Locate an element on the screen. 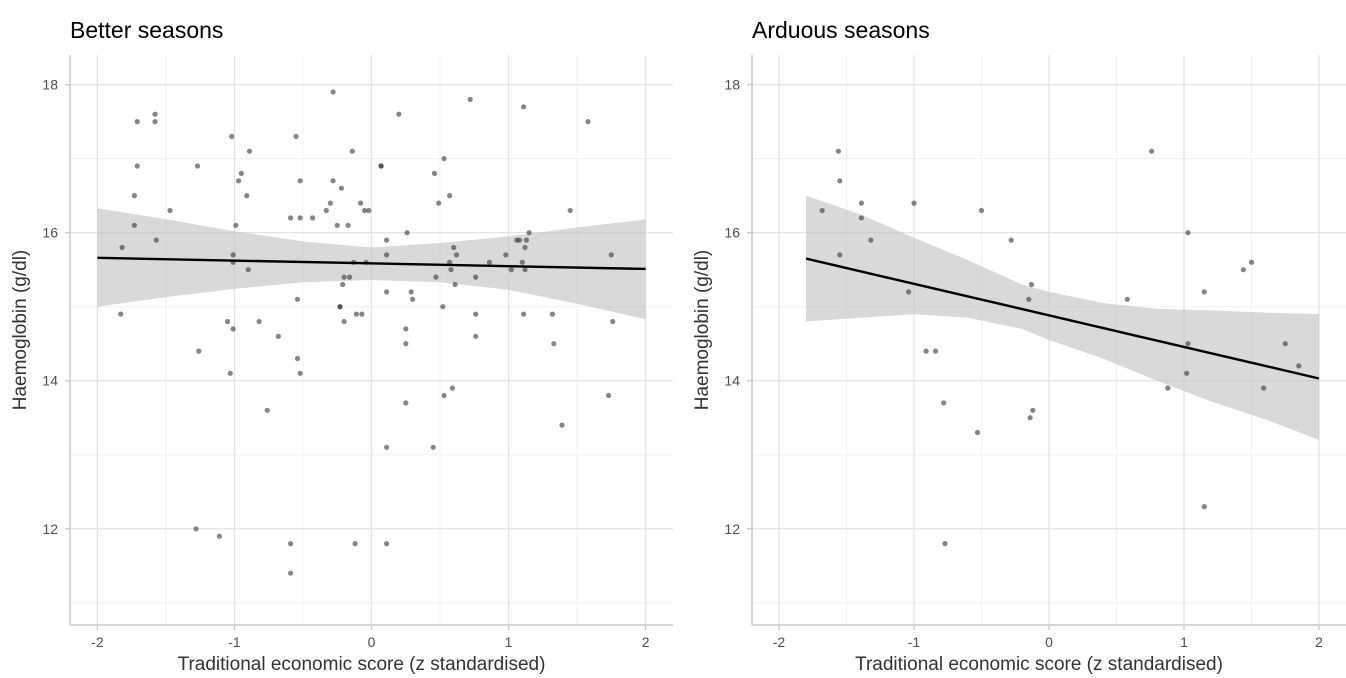 The height and width of the screenshot is (678, 1346). x-tick-label: 0 is located at coordinates (372, 642).